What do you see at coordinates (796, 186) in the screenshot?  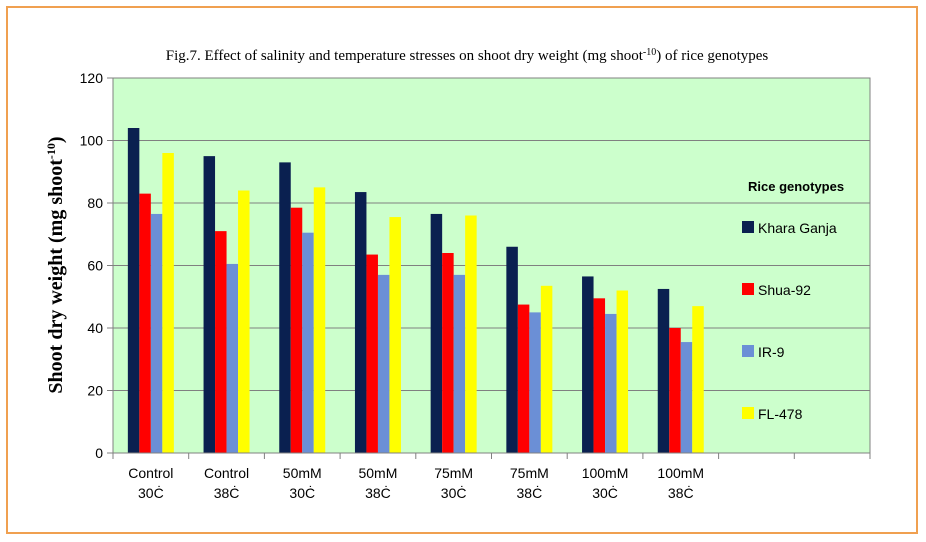 I see `legend-title: Rice genotypes` at bounding box center [796, 186].